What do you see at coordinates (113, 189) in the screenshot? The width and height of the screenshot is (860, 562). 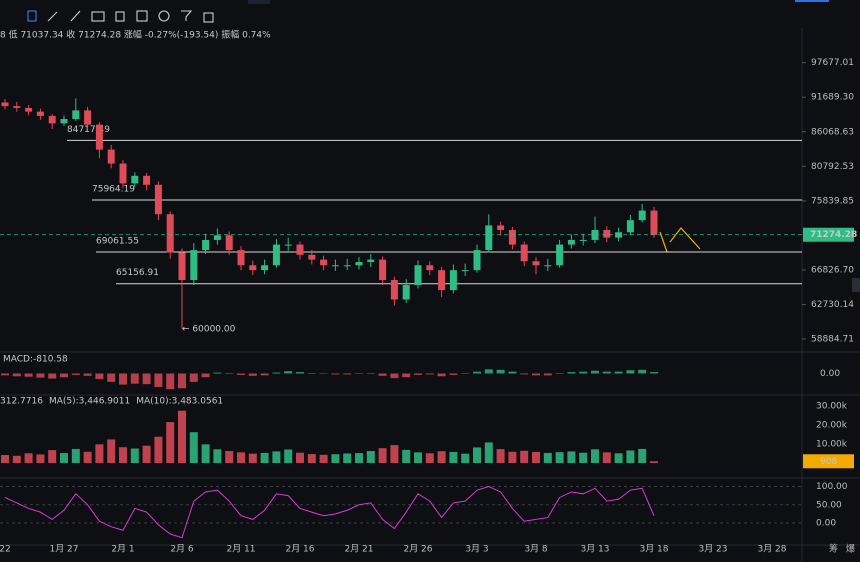 I see `level-label: 75964.19` at bounding box center [113, 189].